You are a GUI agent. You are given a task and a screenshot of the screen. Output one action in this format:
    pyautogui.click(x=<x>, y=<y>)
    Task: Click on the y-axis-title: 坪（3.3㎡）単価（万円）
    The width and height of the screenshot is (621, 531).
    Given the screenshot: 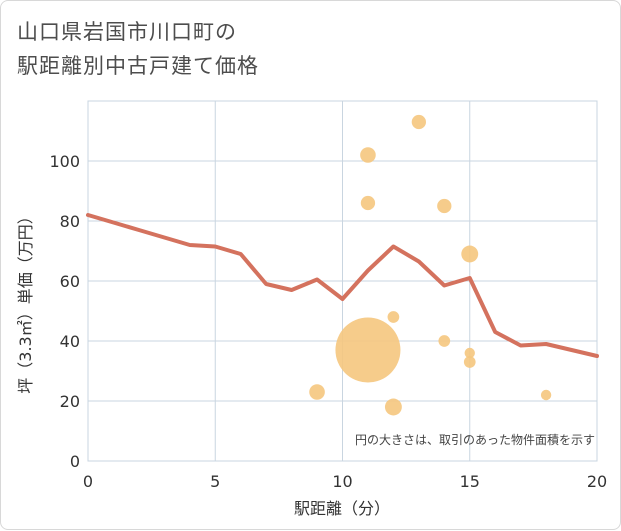 What is the action you would take?
    pyautogui.click(x=25, y=300)
    